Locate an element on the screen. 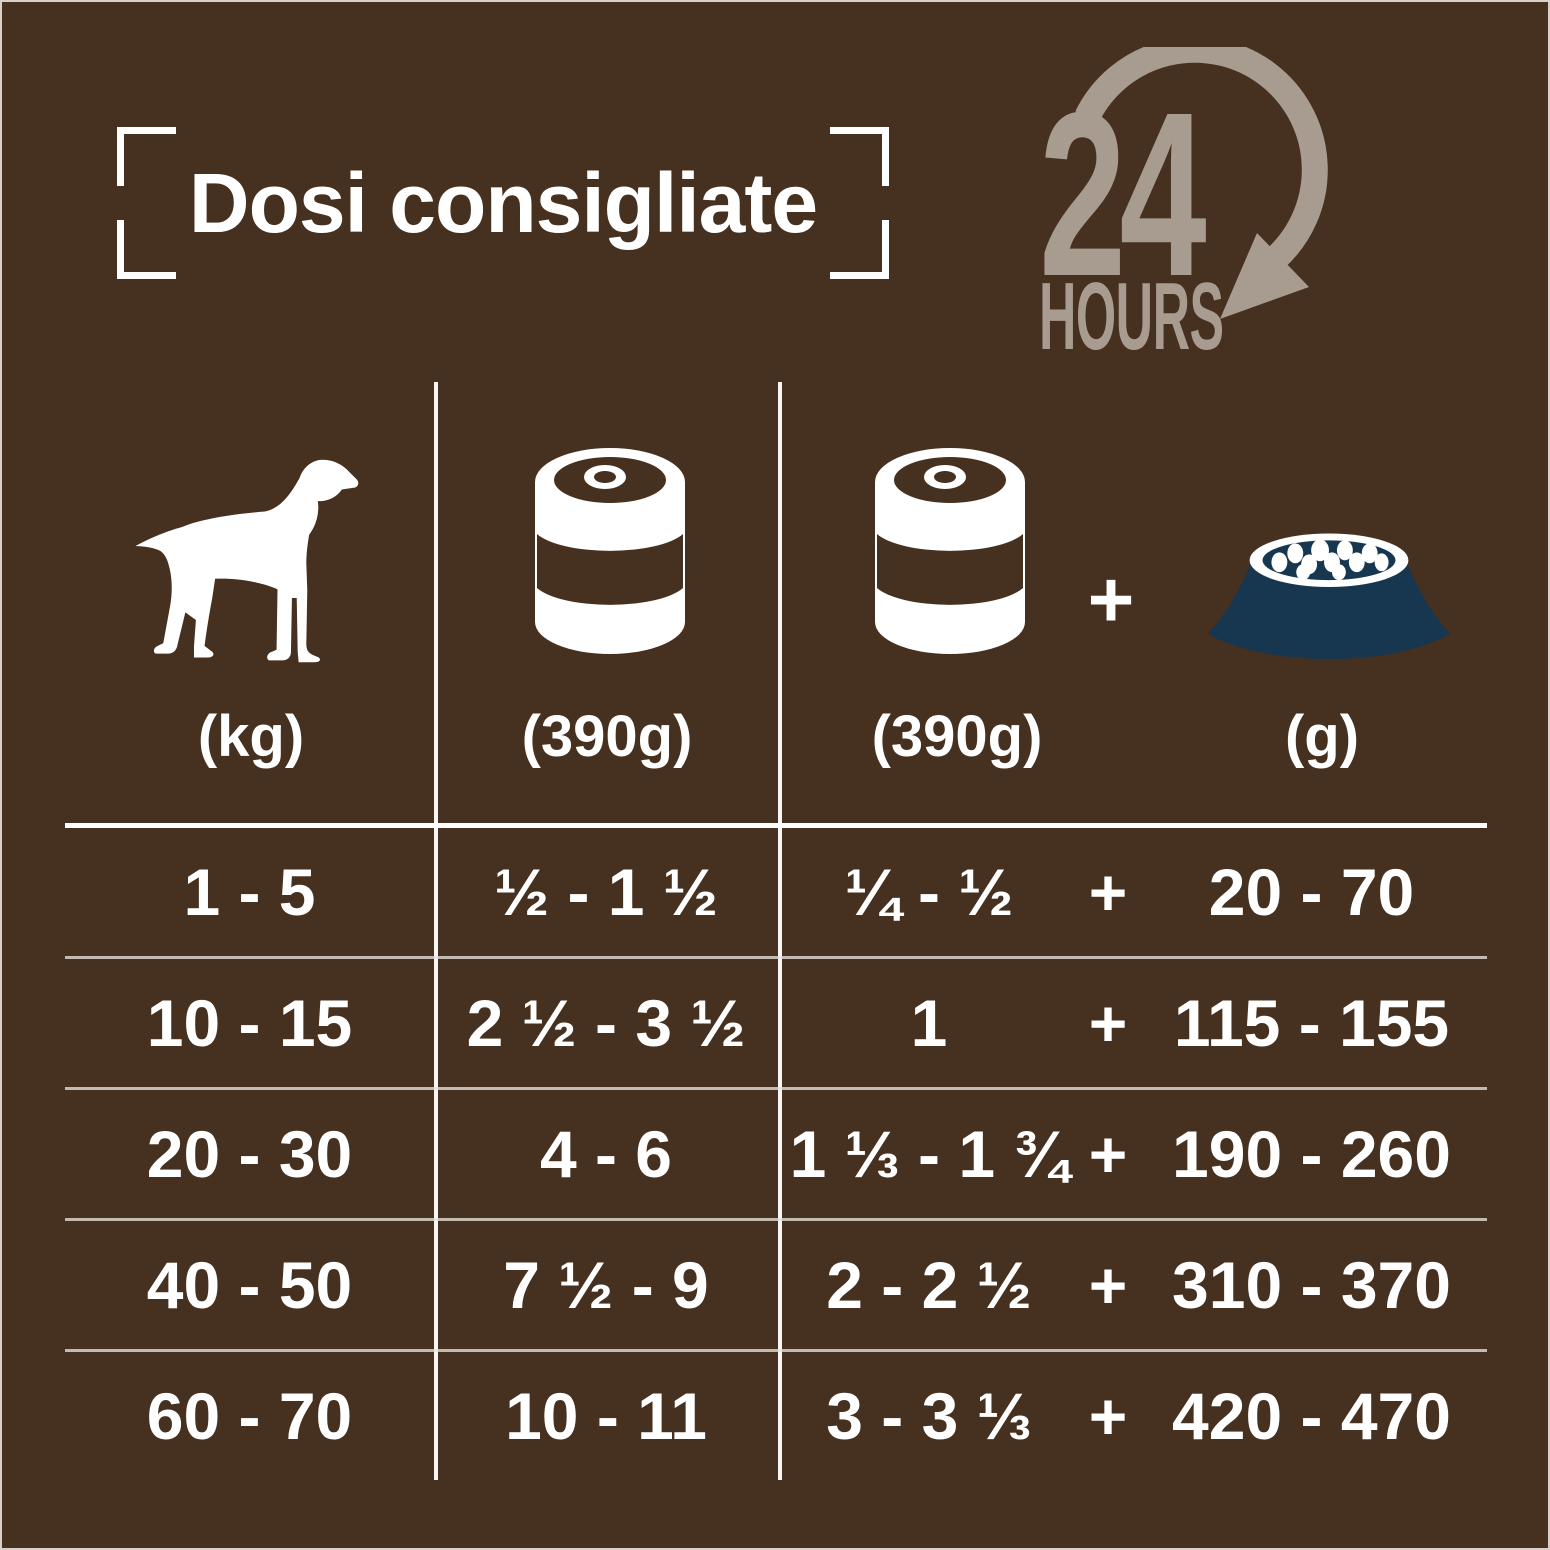 The image size is (1550, 1550). title-bracket-frame: Dosi consigliate is located at coordinates (503, 203).